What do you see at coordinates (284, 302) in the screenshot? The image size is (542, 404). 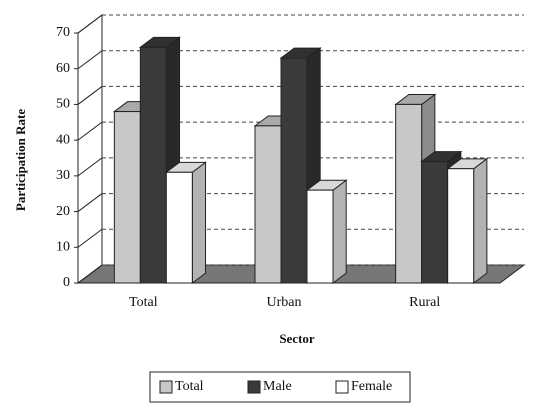 I see `x-tick-label: Urban` at bounding box center [284, 302].